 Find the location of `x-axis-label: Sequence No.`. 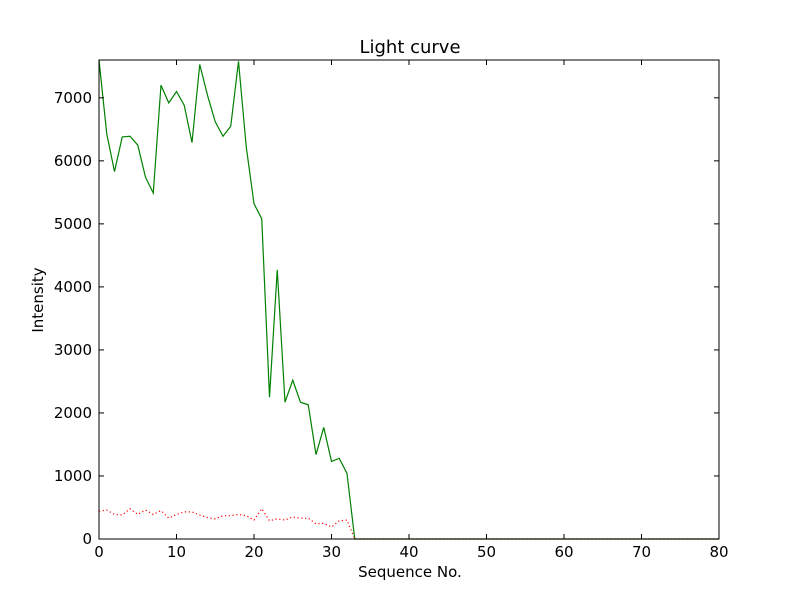

x-axis-label: Sequence No. is located at coordinates (410, 572).